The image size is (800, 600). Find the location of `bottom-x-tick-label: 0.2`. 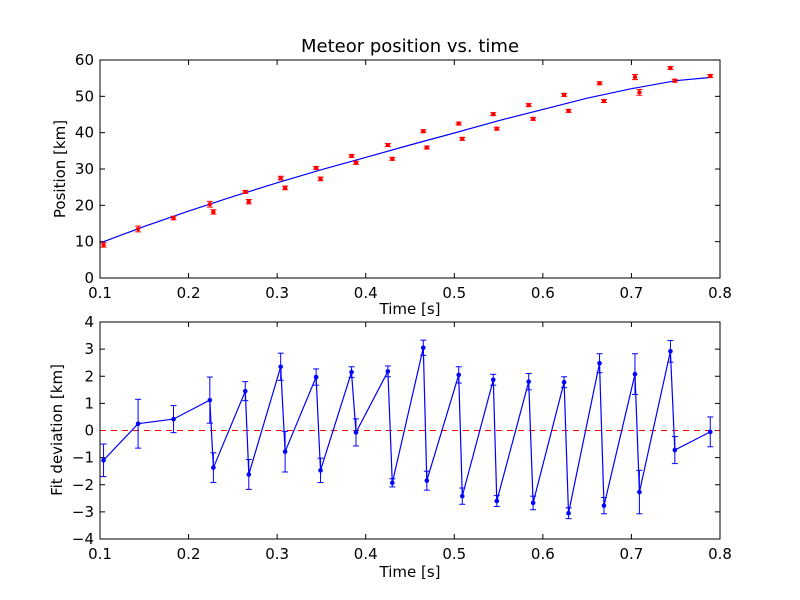

bottom-x-tick-label: 0.2 is located at coordinates (189, 554).